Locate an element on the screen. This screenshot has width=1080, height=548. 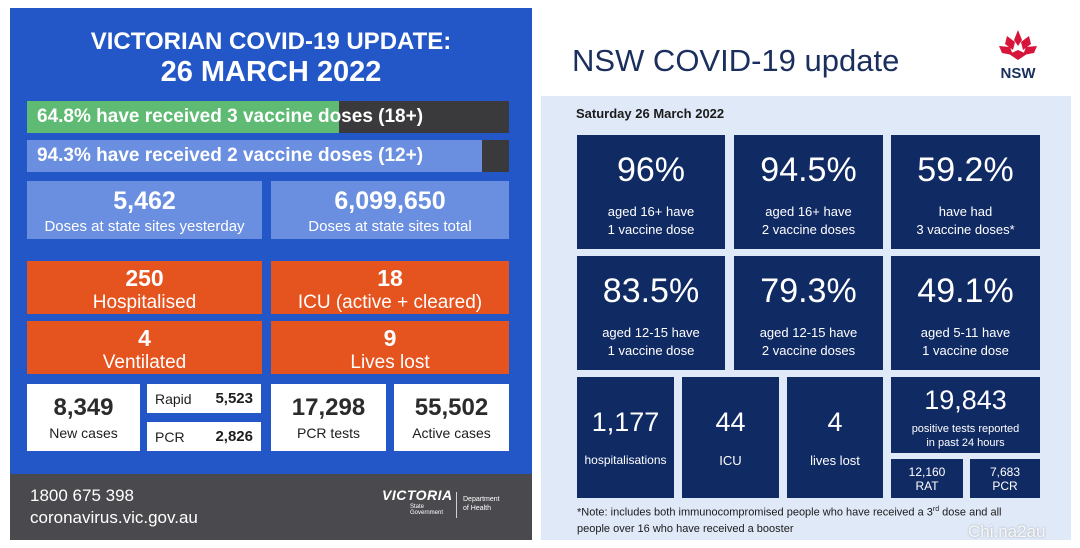
nsw-vax-line1: have had is located at coordinates (965, 211).